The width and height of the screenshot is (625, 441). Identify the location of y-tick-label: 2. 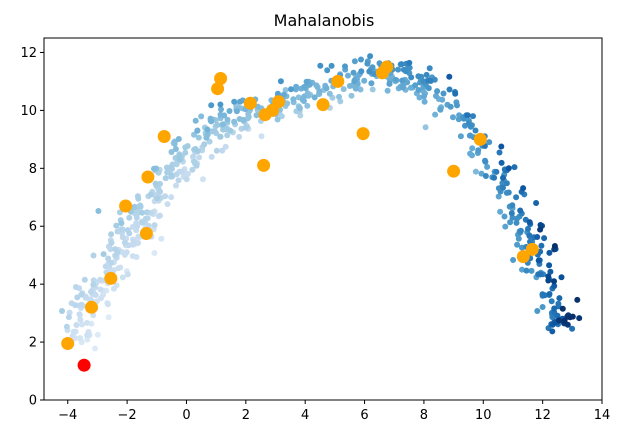
(33, 343).